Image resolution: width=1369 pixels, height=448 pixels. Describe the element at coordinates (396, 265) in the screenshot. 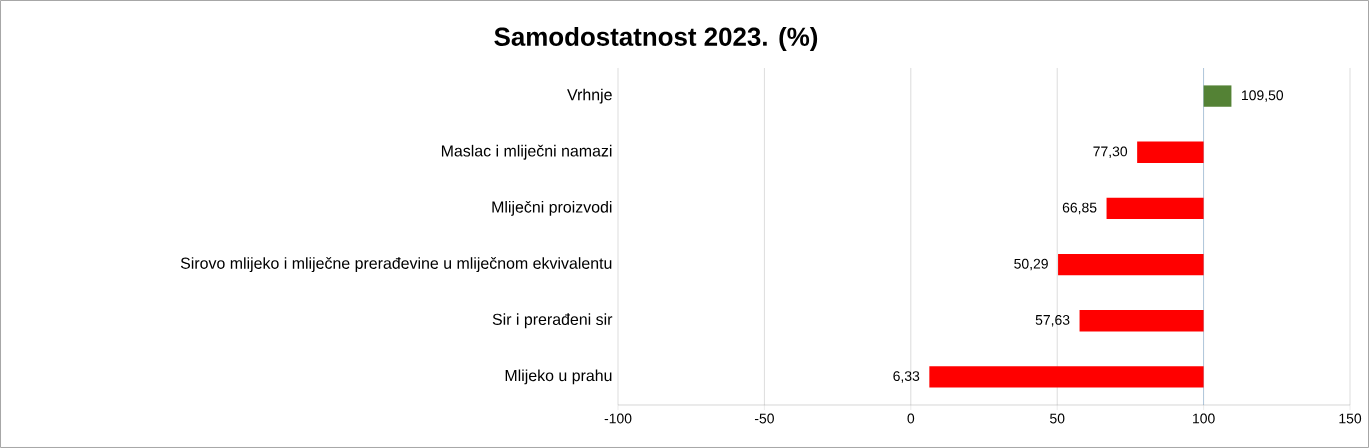

I see `y-tick-label: Sirovo mlijeko i mliječne prerađevine u mliječnom ekvivalentu` at that location.